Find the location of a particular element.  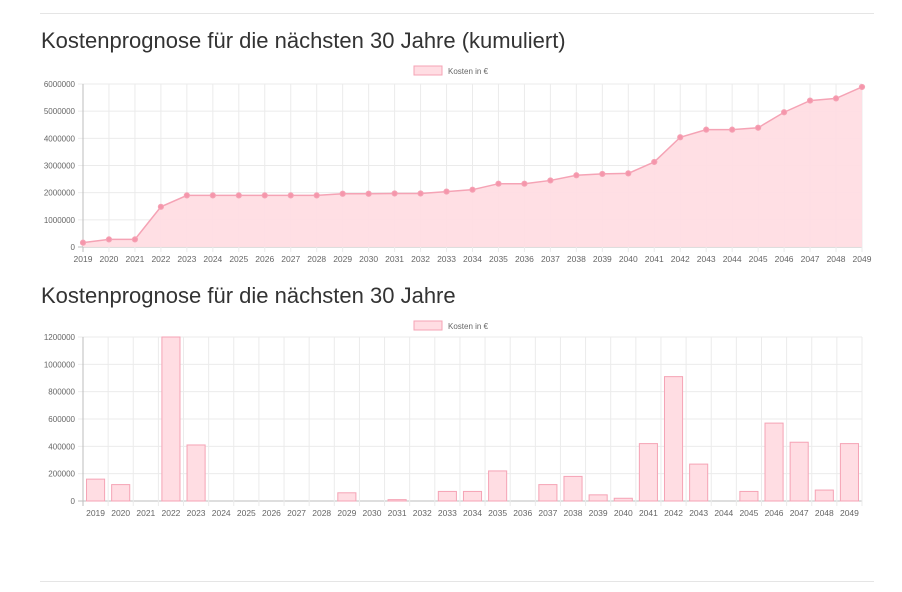

chart-2-title: Kostenprognose für die nächsten 30 Jahre is located at coordinates (248, 295).